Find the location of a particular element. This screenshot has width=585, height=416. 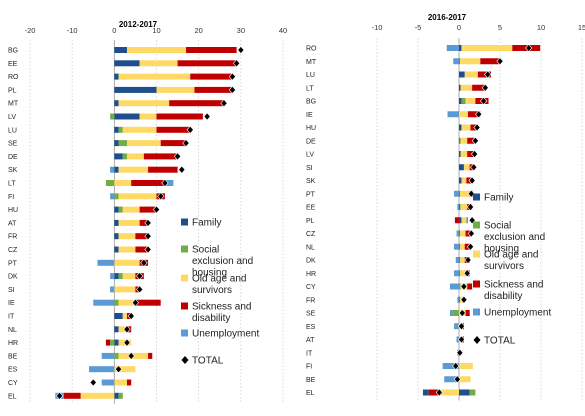

legend-label-unemployment: Unemployment is located at coordinates (225, 334).